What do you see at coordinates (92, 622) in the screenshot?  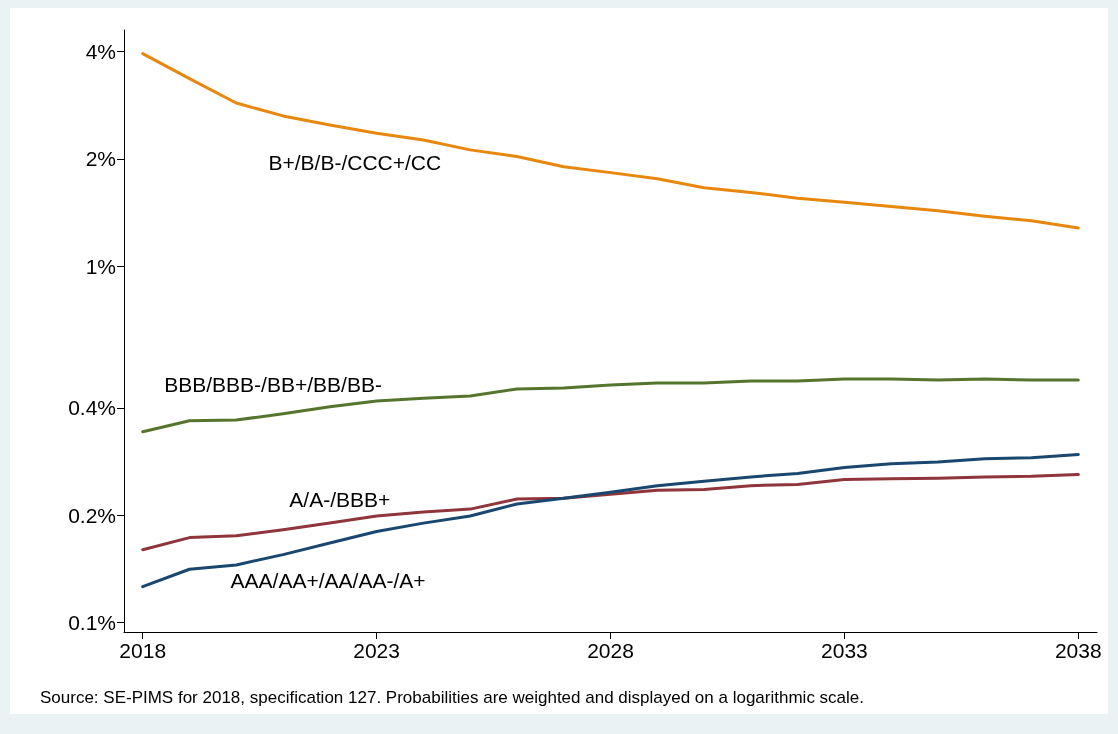 I see `y-tick-label: 0.1%` at bounding box center [92, 622].